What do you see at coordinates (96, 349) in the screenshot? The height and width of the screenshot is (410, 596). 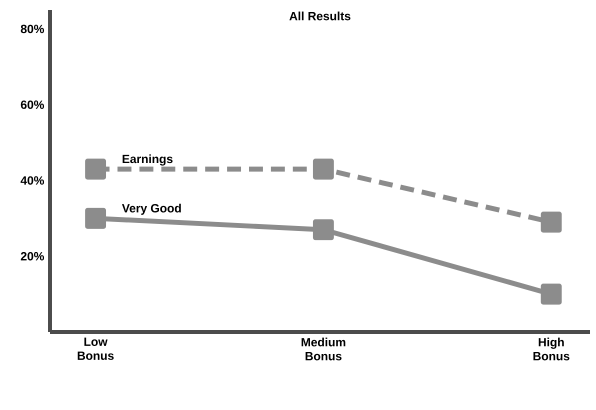 I see `x-tick-label: Low Bonus` at bounding box center [96, 349].